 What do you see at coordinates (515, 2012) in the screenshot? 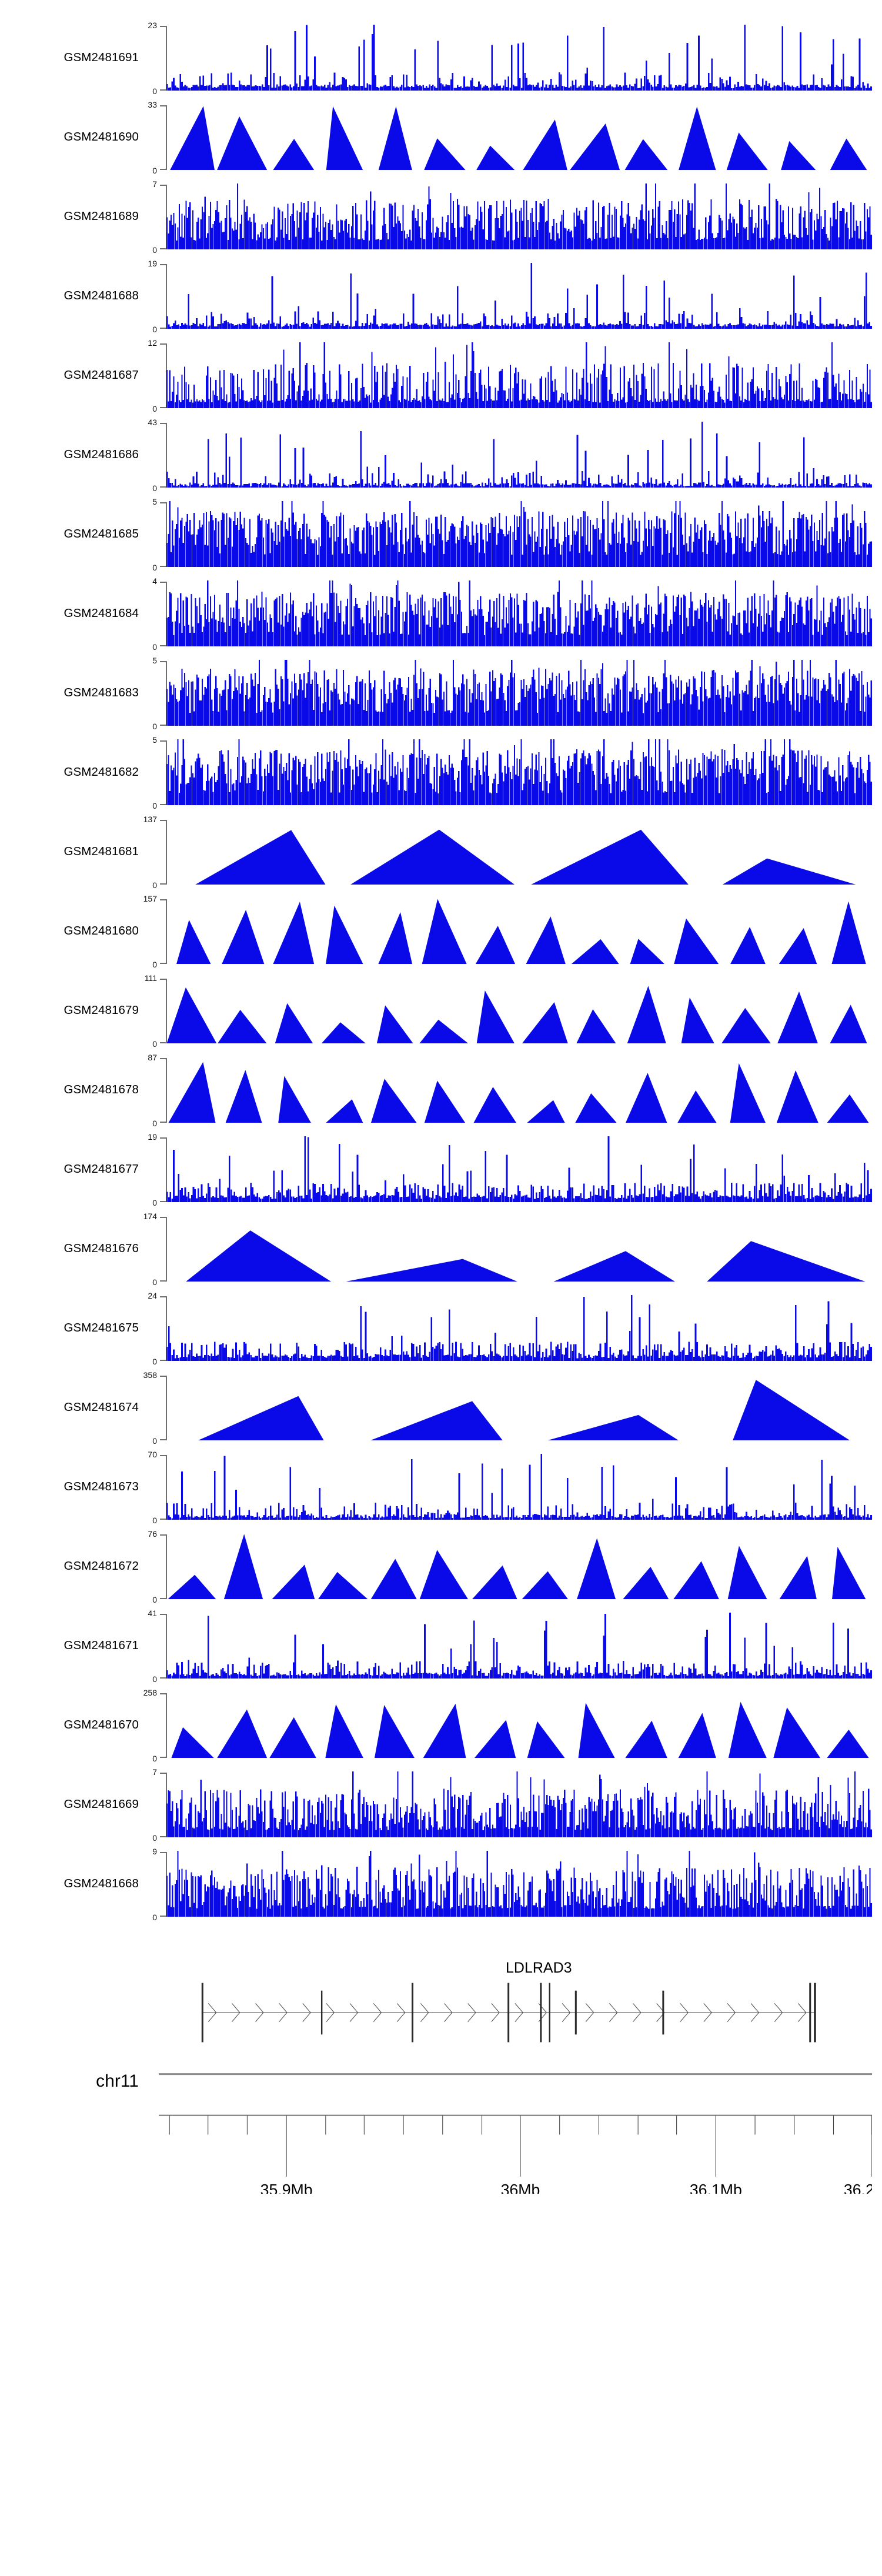
I see `gene-model-svg` at bounding box center [515, 2012].